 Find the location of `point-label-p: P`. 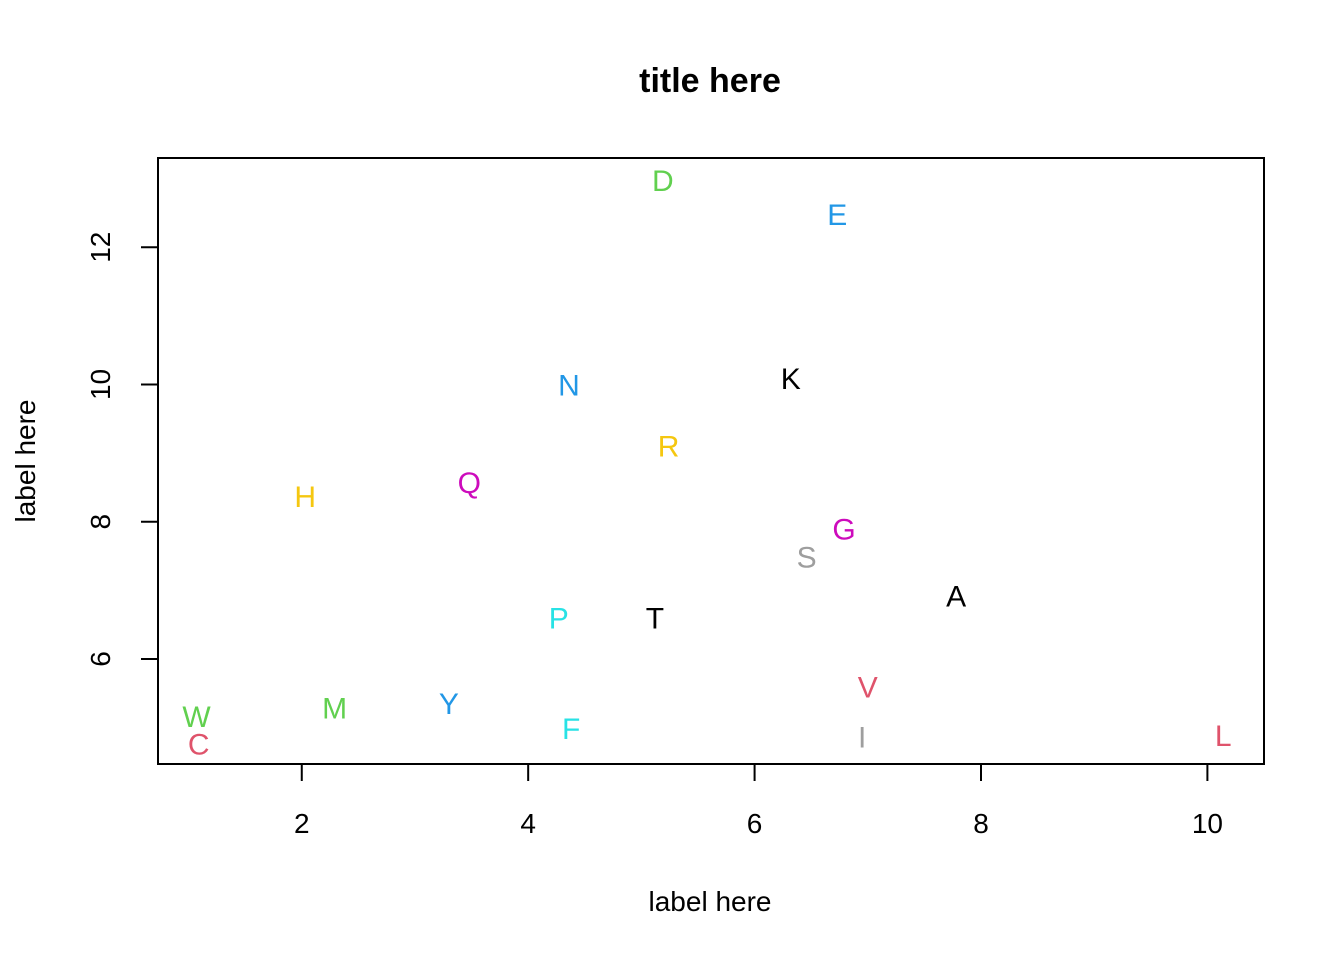

point-label-p: P is located at coordinates (559, 619).